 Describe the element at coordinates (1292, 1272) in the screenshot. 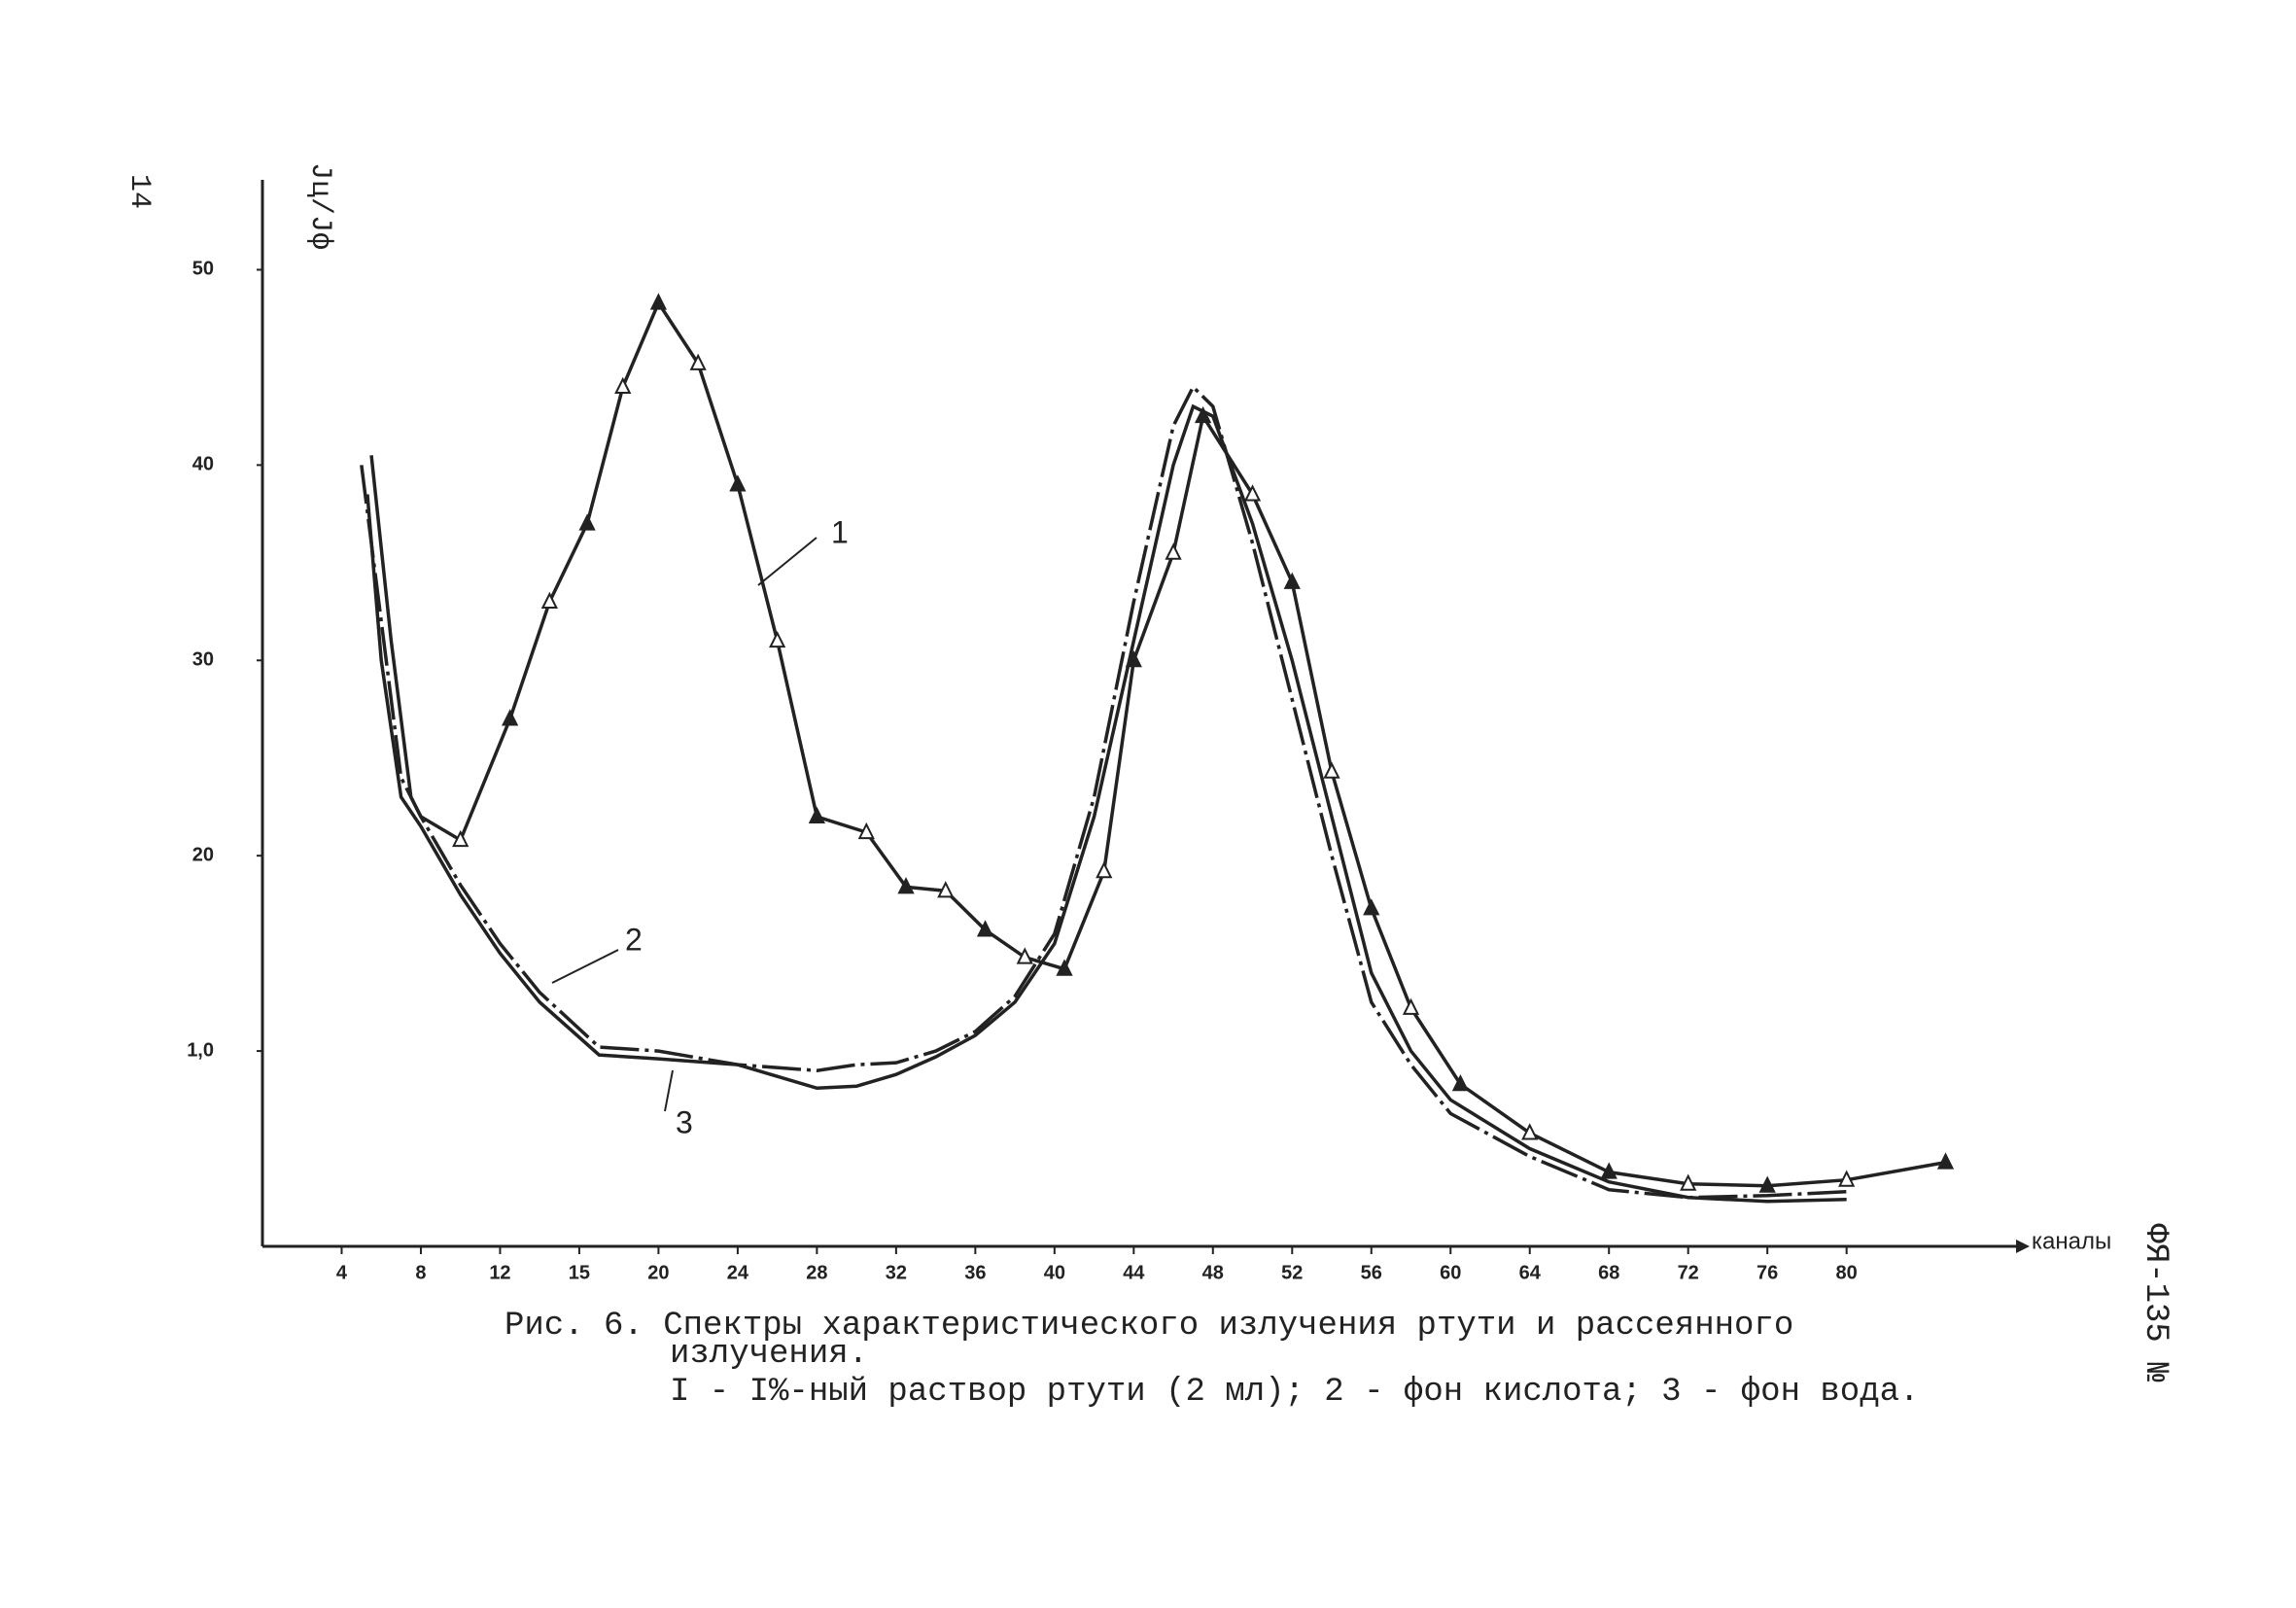

I see `x-tick-label: 52` at that location.